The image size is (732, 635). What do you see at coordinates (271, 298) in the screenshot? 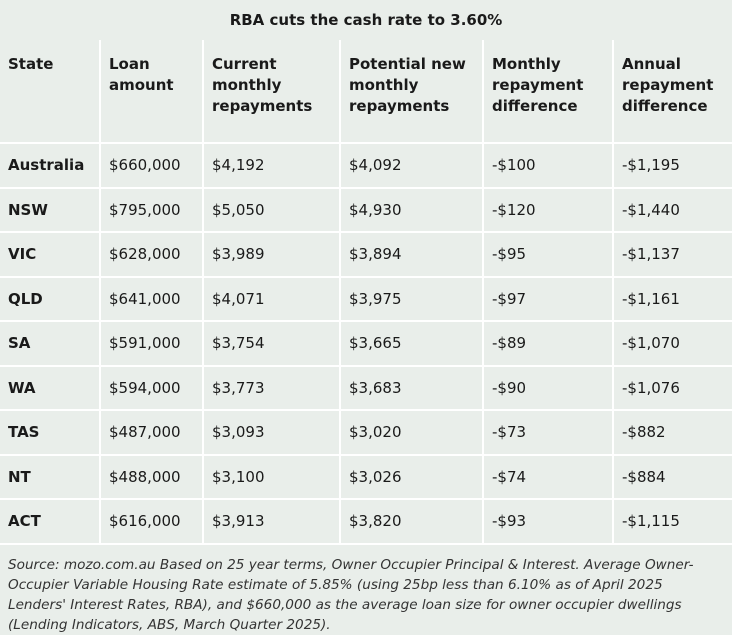
I see `value-cell: $4,071` at bounding box center [271, 298].